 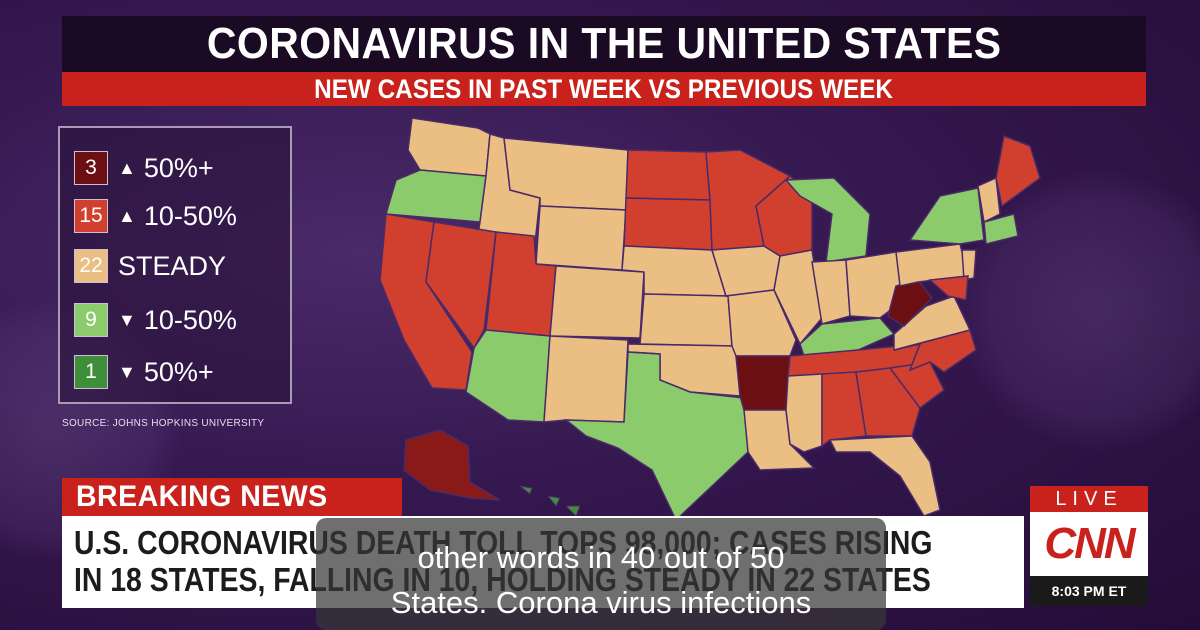 I want to click on state-north-dakota, so click(x=668, y=175).